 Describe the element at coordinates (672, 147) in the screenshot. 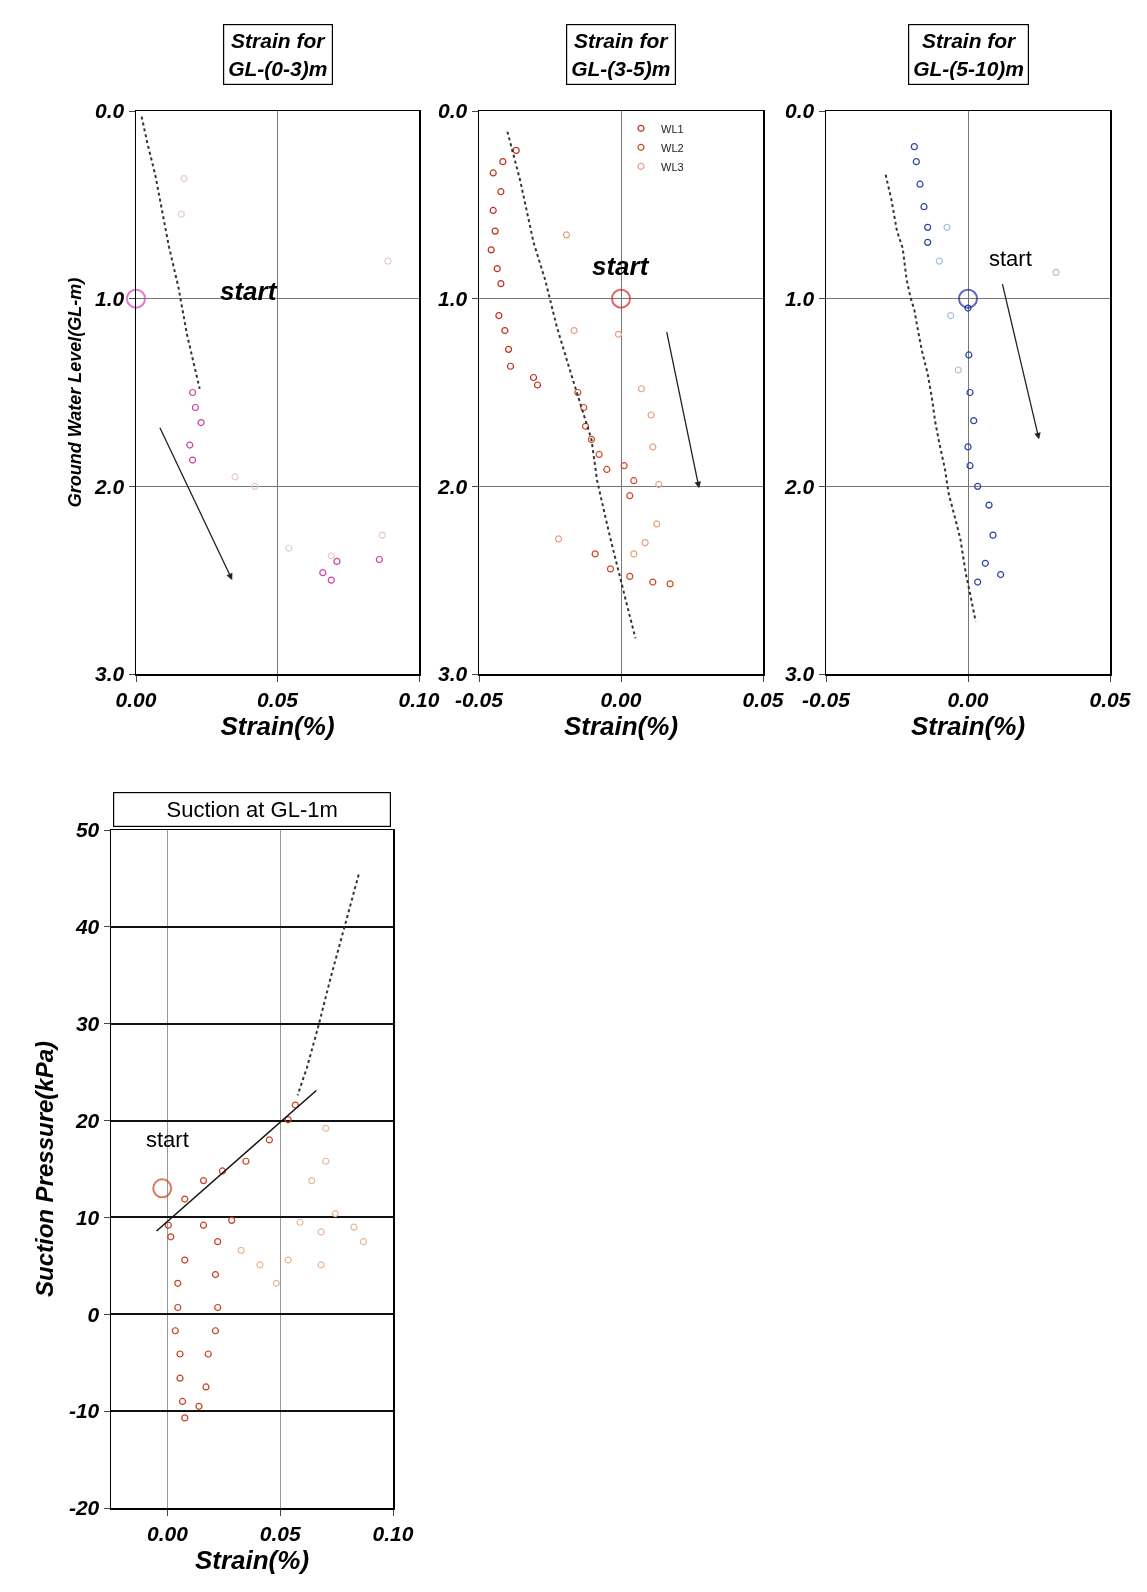

I see `legend-label: WL2` at that location.